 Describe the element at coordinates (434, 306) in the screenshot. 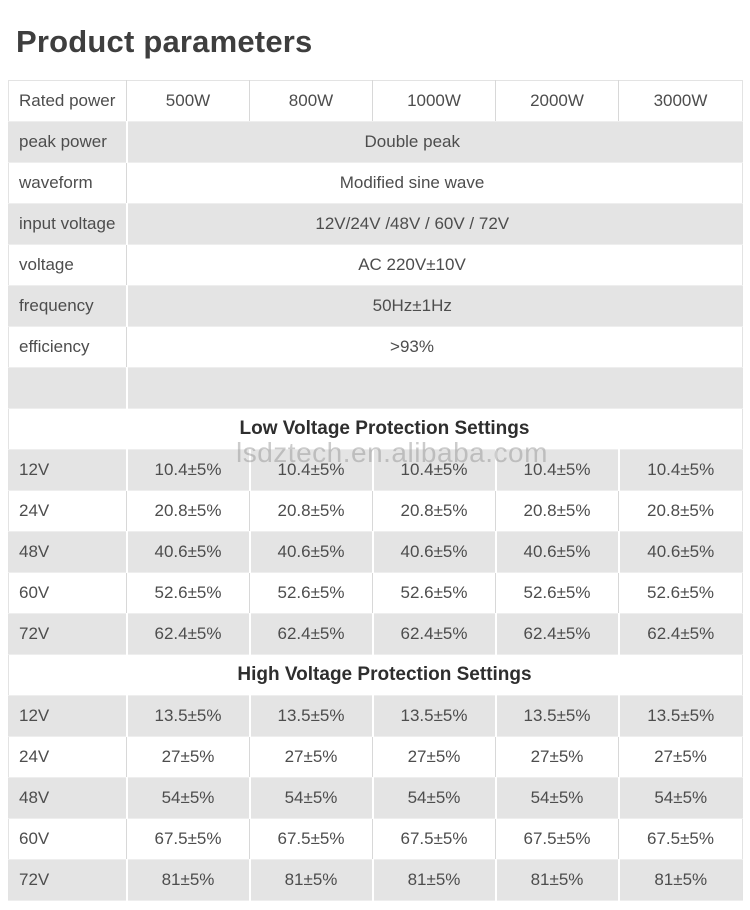

I see `spec-row-value: 50Hz±1Hz` at that location.